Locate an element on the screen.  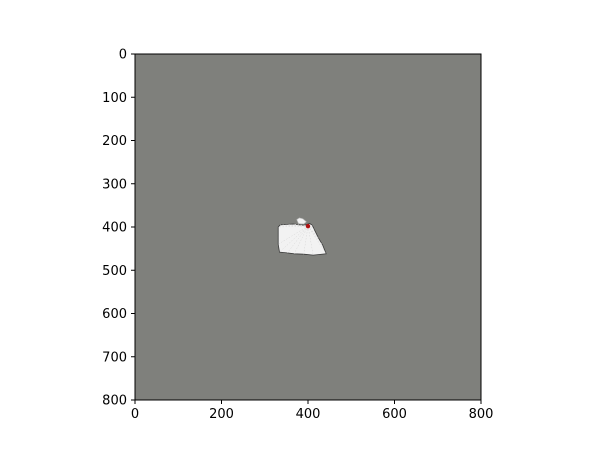
x-tick-label: 400 is located at coordinates (308, 414).